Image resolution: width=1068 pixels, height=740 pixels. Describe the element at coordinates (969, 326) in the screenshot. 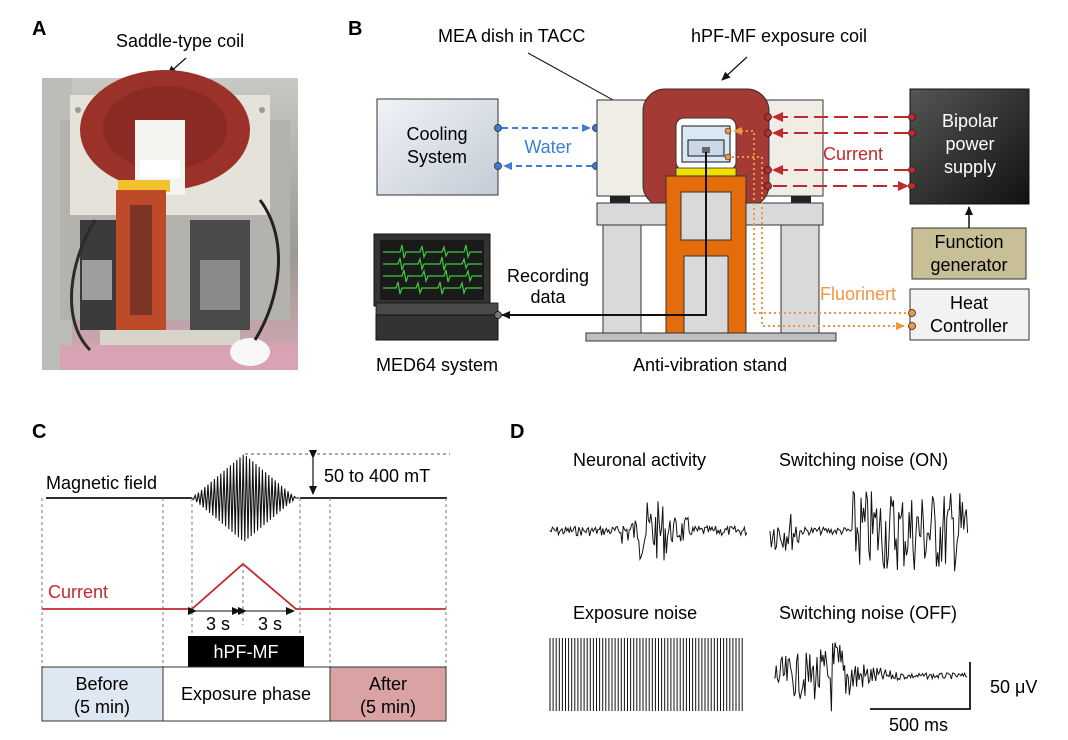

I see `heat-controller-label-line2: Controller` at that location.